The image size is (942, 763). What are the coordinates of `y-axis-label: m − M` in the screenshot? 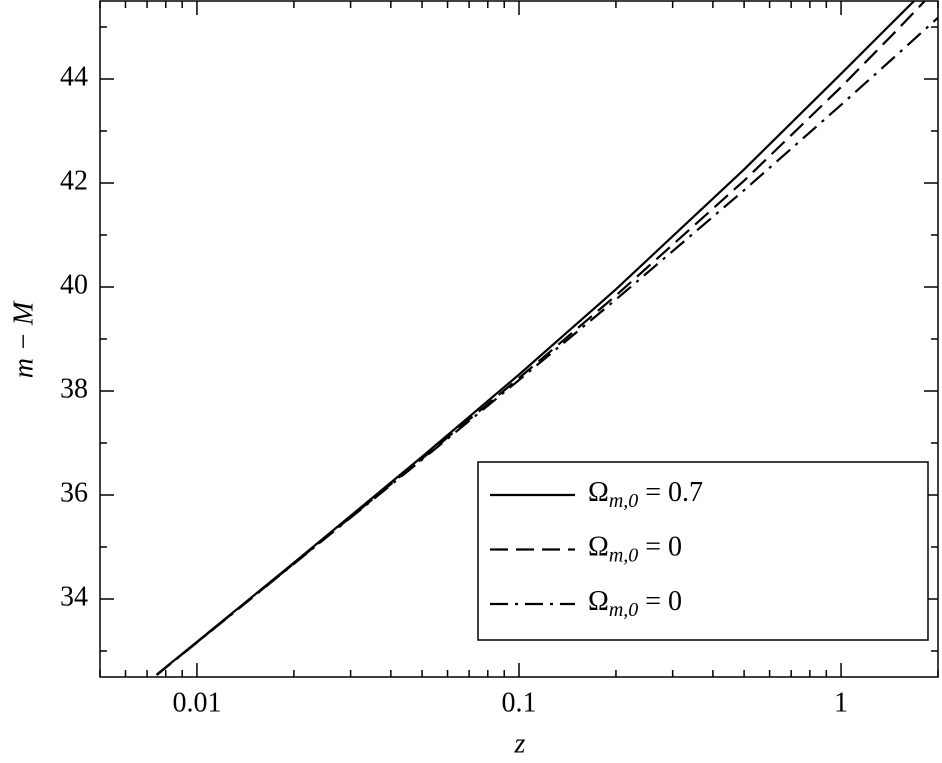 It's located at (23, 339).